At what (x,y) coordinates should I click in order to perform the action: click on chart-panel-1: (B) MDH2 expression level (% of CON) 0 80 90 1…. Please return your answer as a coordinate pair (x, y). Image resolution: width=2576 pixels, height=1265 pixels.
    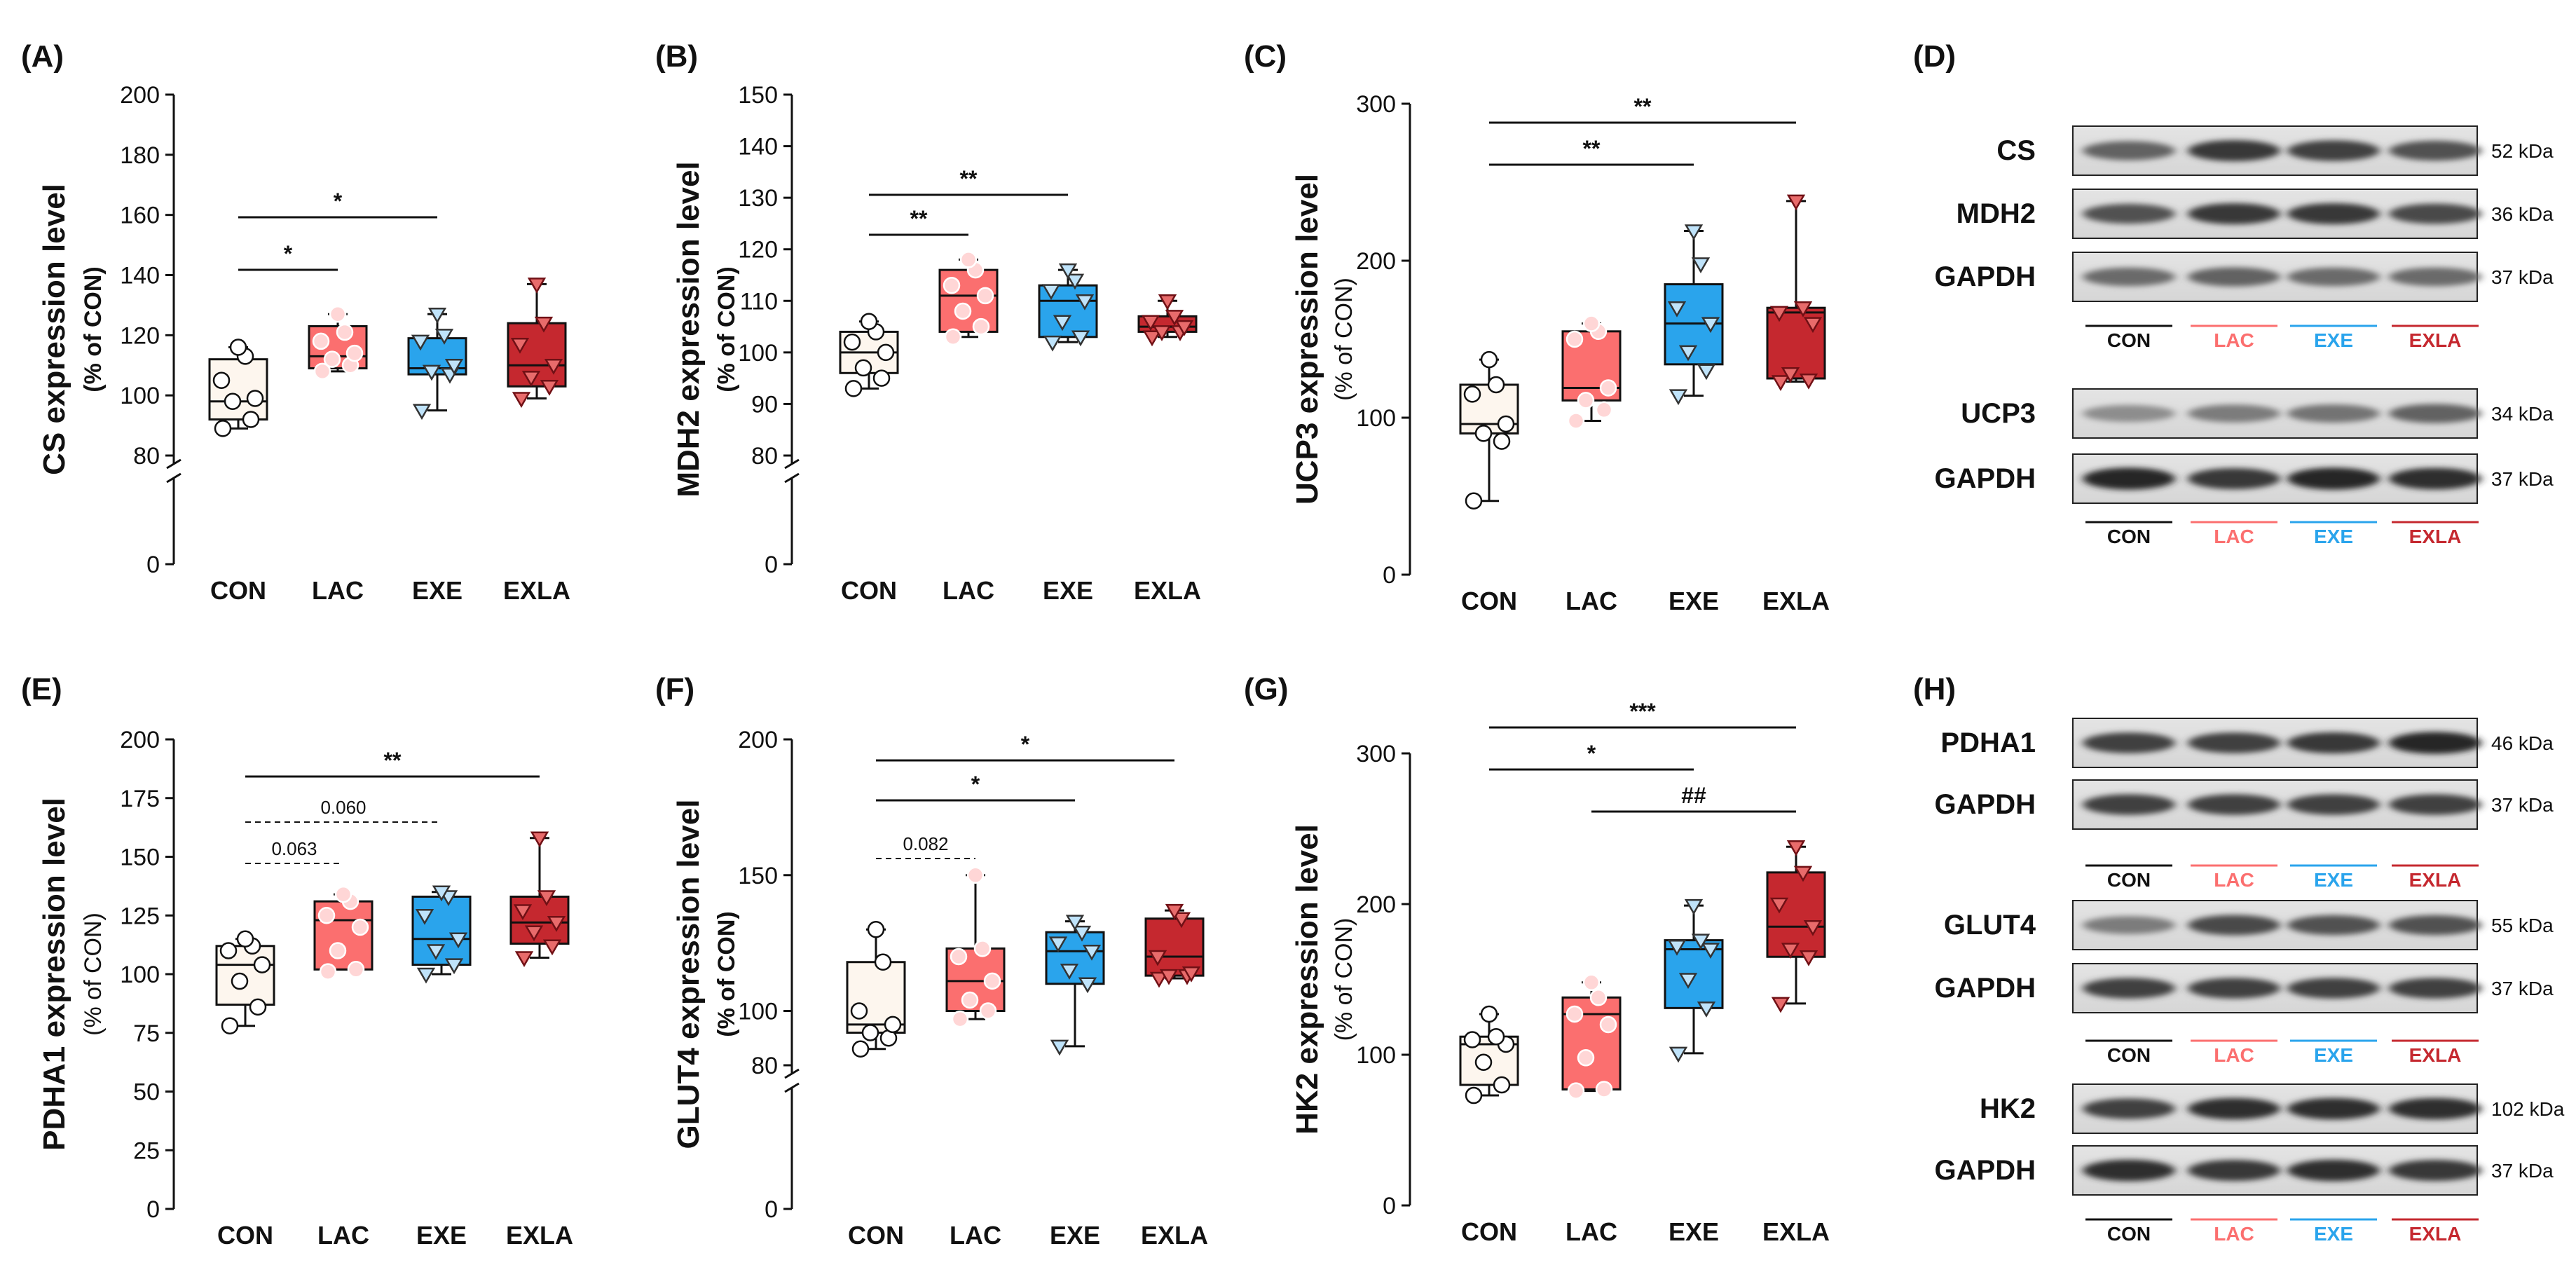
    Looking at the image, I should click on (928, 322).